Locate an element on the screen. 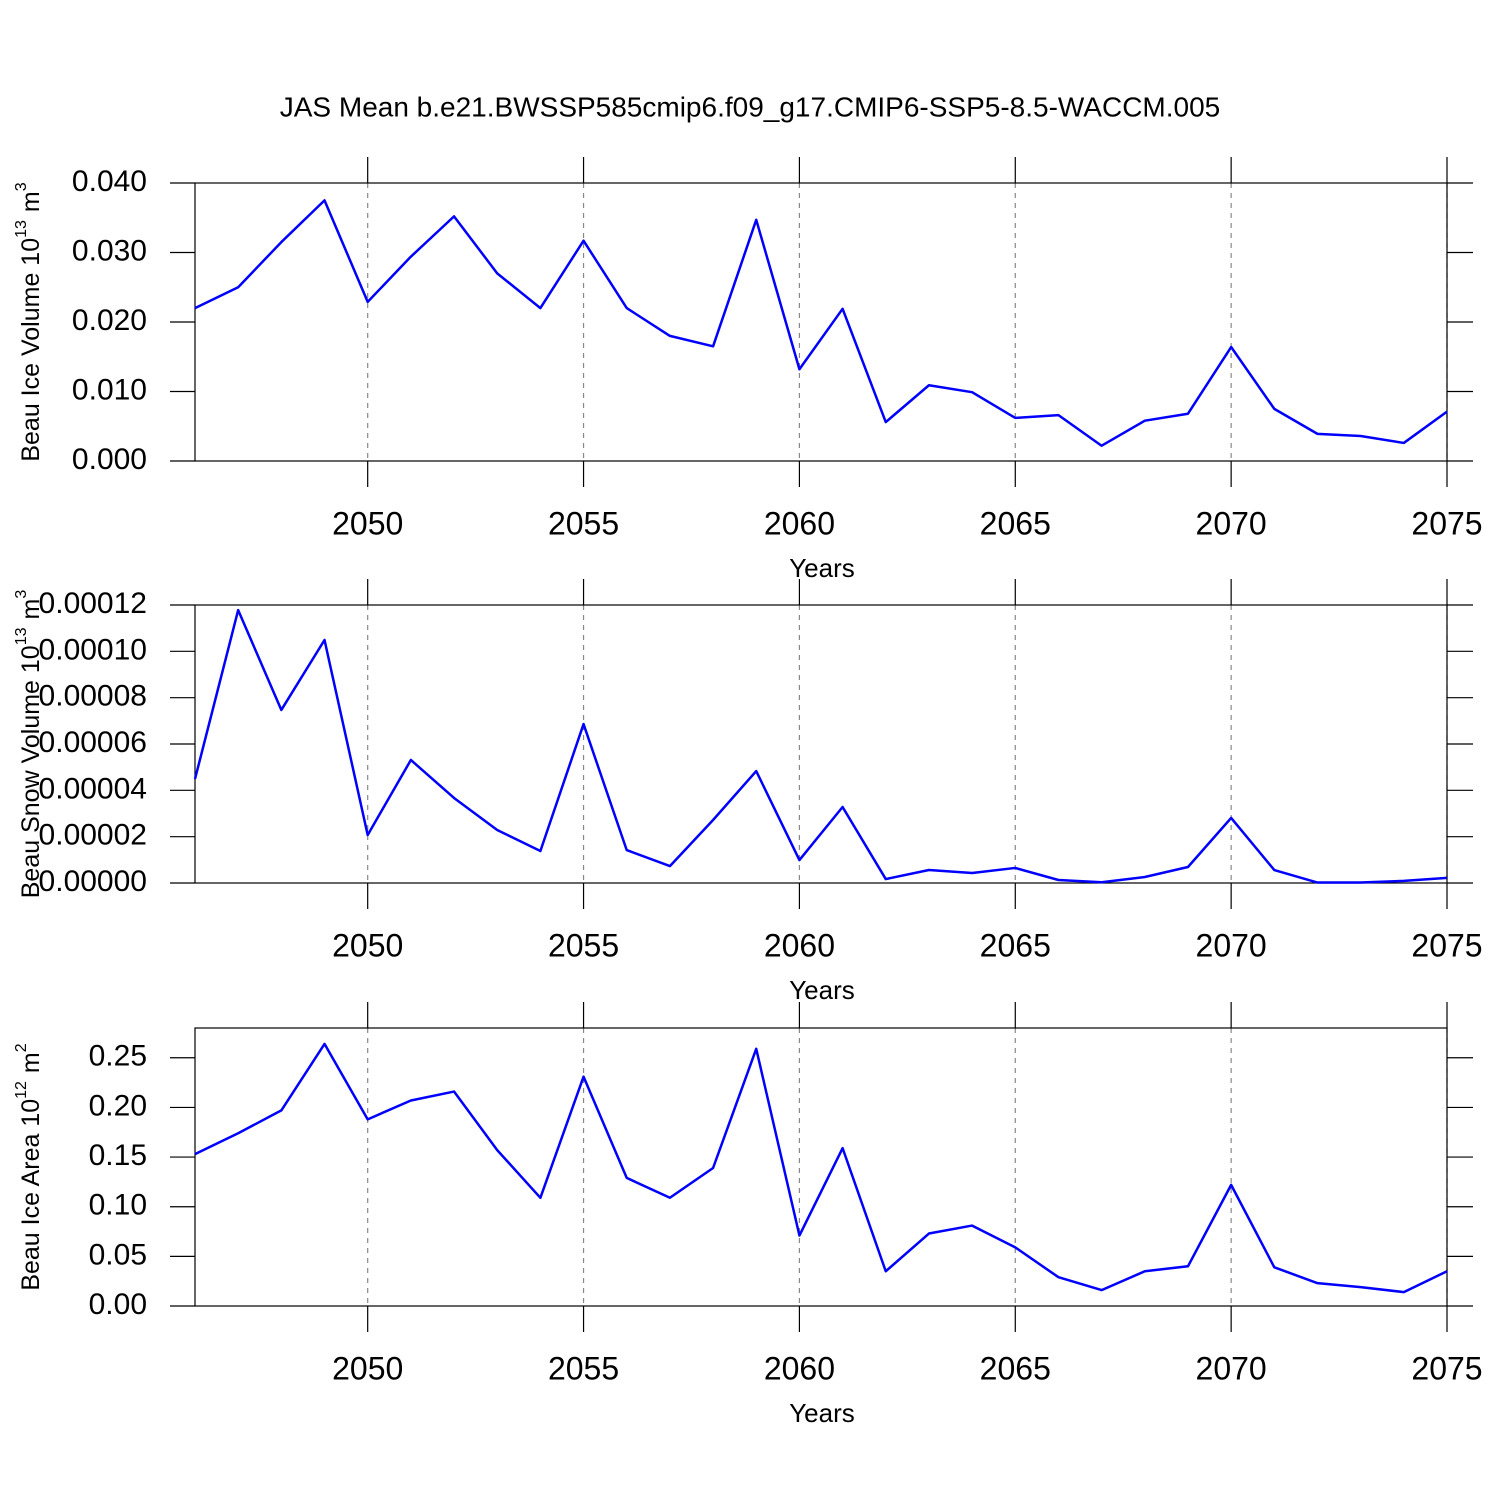  y-tick-label: 0.00010 is located at coordinates (93, 649).